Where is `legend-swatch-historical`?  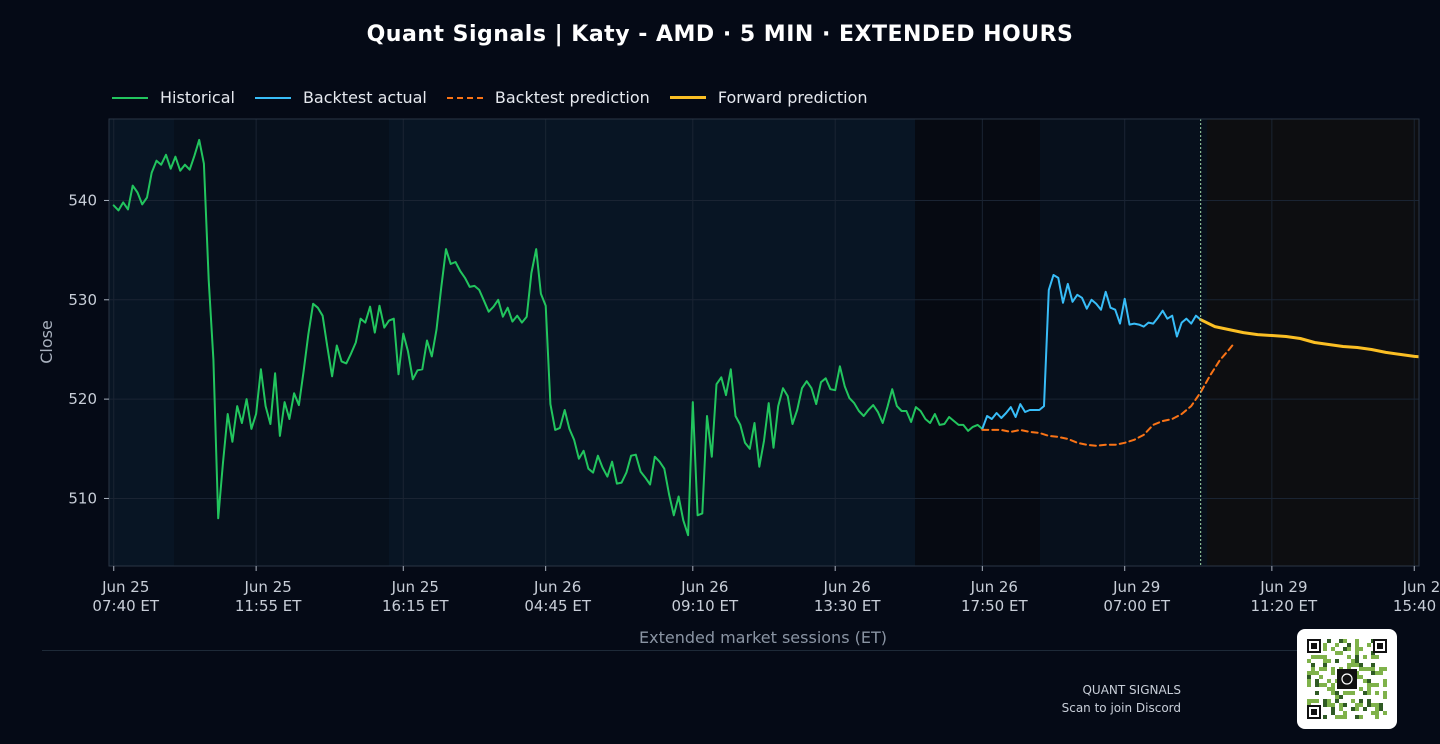 legend-swatch-historical is located at coordinates (130, 97).